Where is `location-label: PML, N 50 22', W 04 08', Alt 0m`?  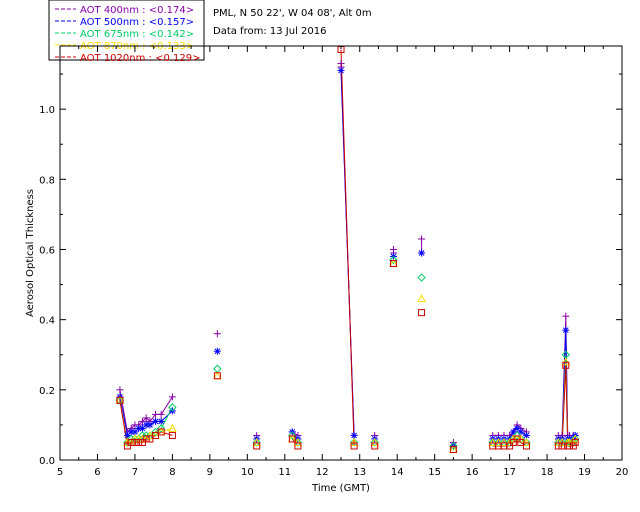
location-label: PML, N 50 22', W 04 08', Alt 0m is located at coordinates (292, 13).